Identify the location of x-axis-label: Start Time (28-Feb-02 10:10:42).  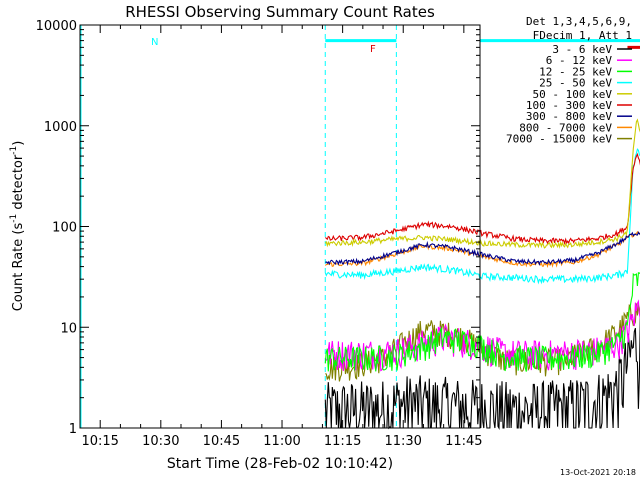
(280, 464).